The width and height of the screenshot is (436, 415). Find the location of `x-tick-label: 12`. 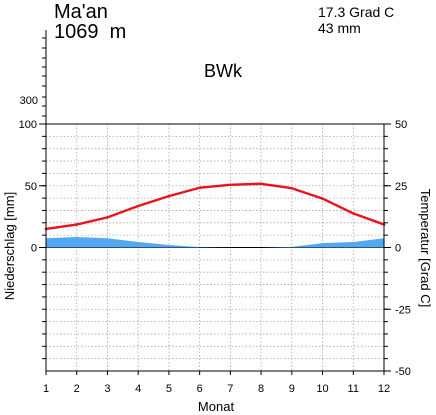

x-tick-label: 12 is located at coordinates (384, 389).